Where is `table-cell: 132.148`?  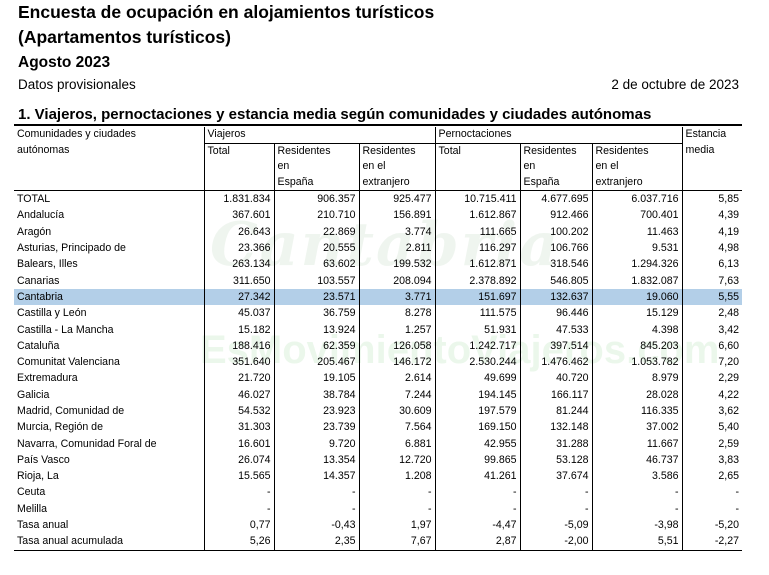 table-cell: 132.148 is located at coordinates (555, 427).